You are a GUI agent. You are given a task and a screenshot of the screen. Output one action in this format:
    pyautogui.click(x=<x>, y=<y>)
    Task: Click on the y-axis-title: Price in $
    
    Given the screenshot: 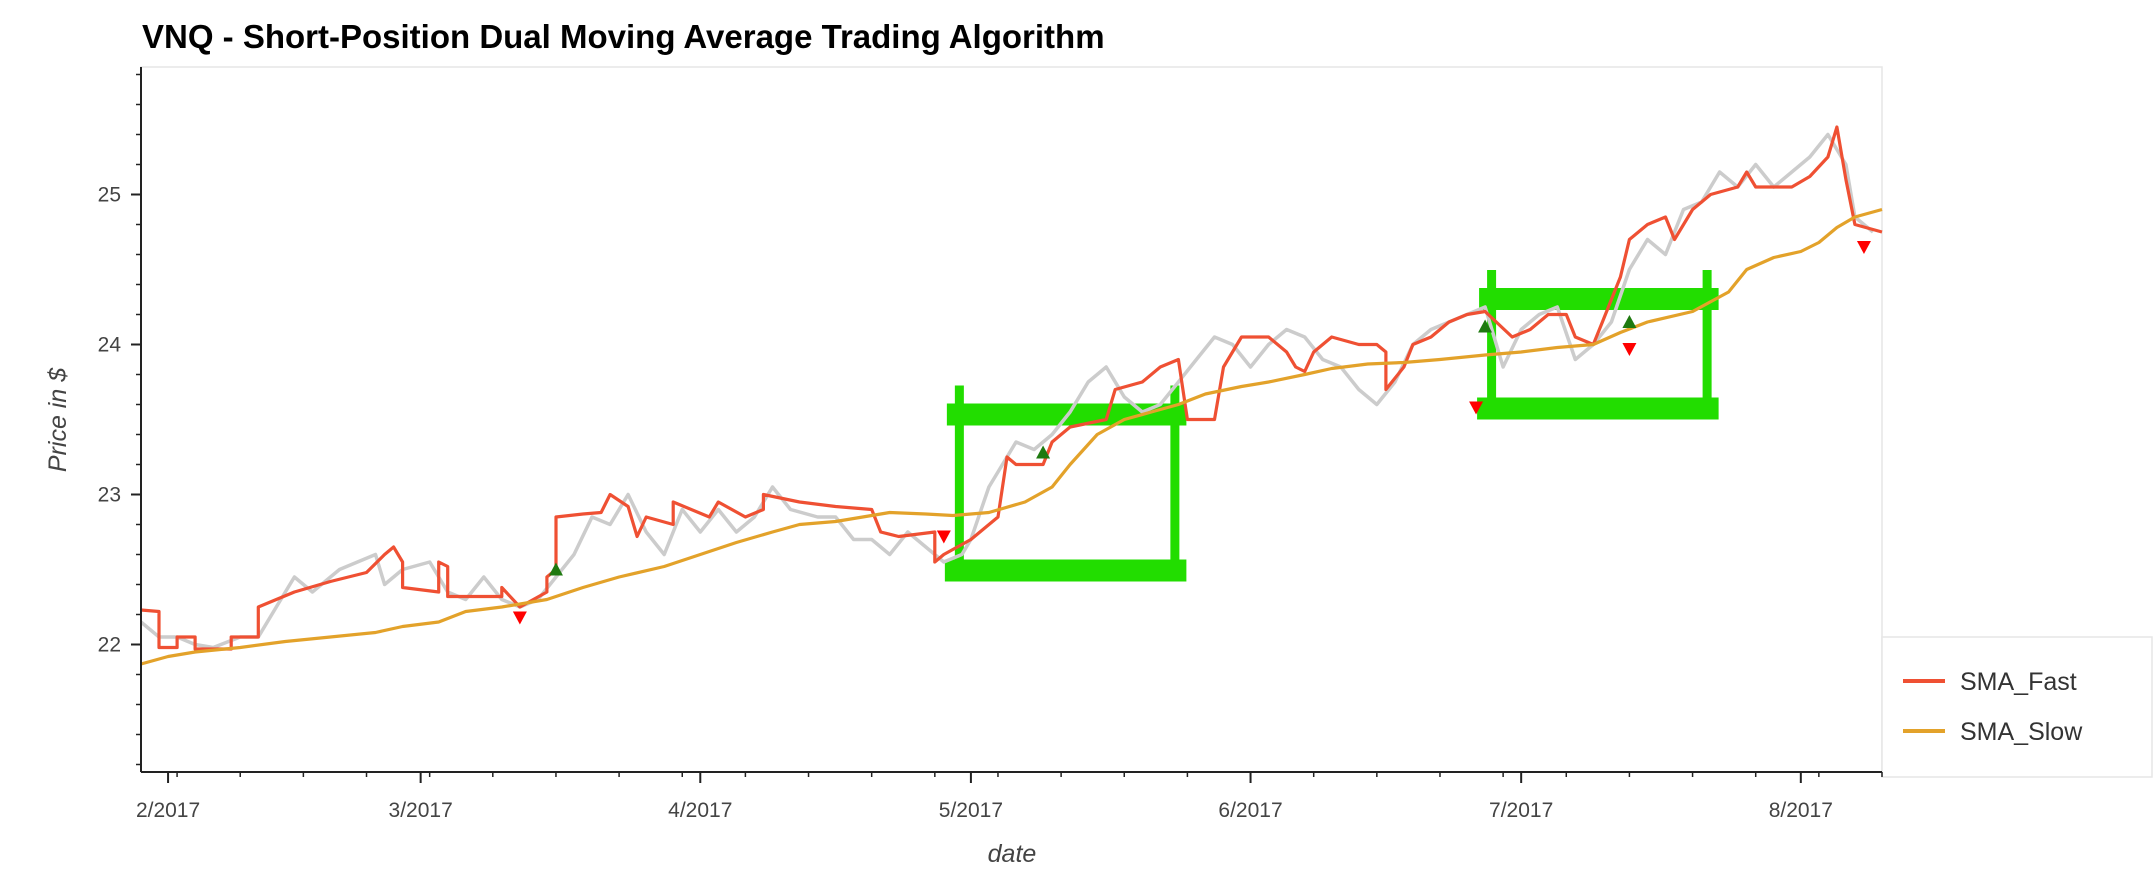 What is the action you would take?
    pyautogui.click(x=58, y=419)
    